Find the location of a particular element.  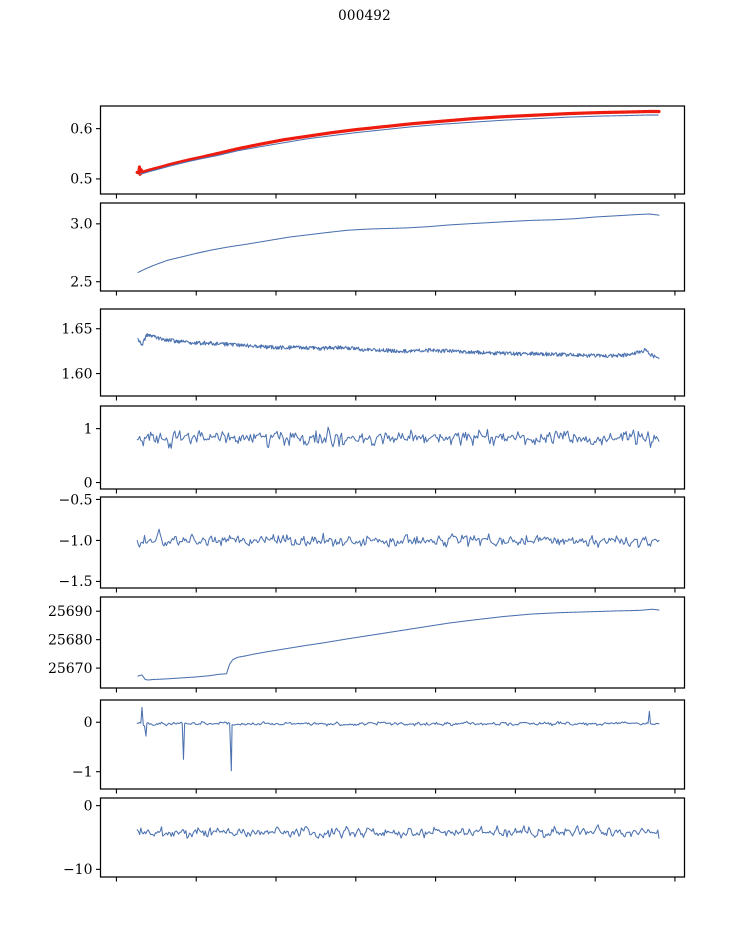

panel-data-b0 is located at coordinates (398, 644).